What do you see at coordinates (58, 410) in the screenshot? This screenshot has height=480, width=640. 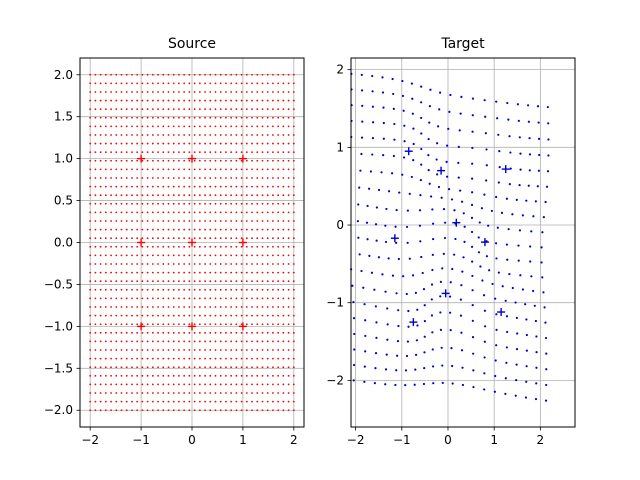 I see `source-y-tick-label: −2.0` at bounding box center [58, 410].